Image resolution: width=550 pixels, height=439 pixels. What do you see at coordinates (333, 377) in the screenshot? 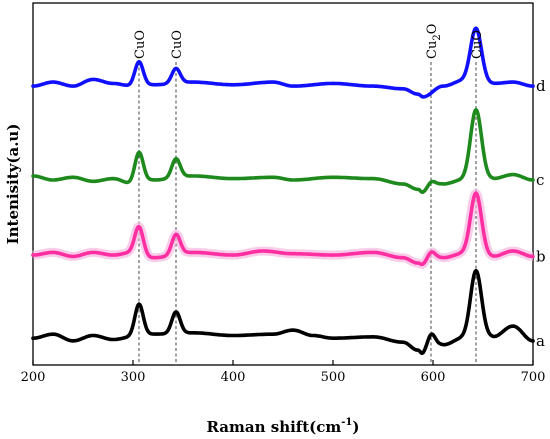
I see `x-tick-label: 500` at bounding box center [333, 377].